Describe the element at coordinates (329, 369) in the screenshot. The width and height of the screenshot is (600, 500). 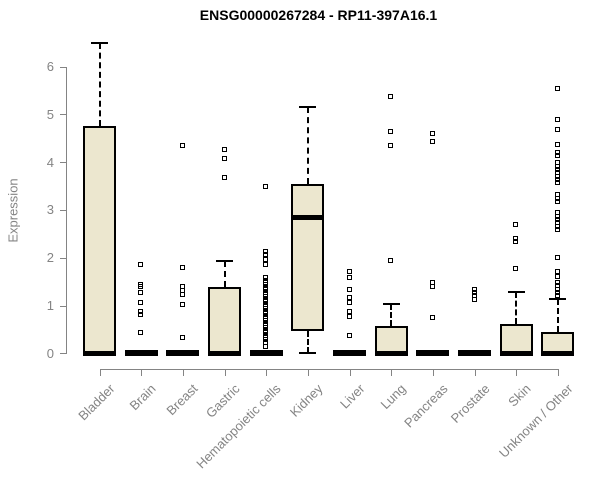
I see `x-axis-line` at that location.